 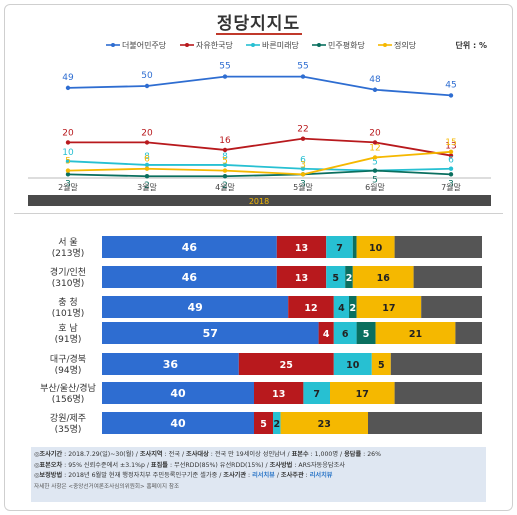 What do you see at coordinates (68, 388) in the screenshot?
I see `category-name-5: 부산/울산/경남` at bounding box center [68, 388].